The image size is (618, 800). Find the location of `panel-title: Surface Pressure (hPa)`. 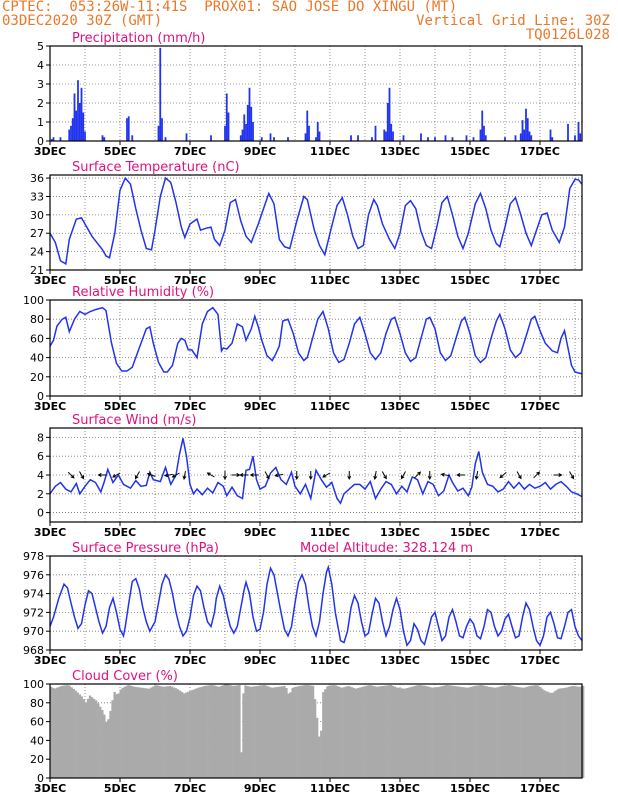

panel-title: Surface Pressure (hPa) is located at coordinates (145, 548).